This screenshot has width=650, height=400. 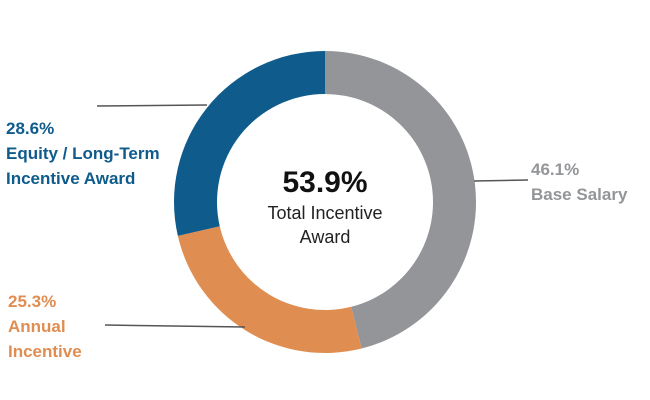 What do you see at coordinates (579, 194) in the screenshot?
I see `slice-name-base-salary: Base Salary` at bounding box center [579, 194].